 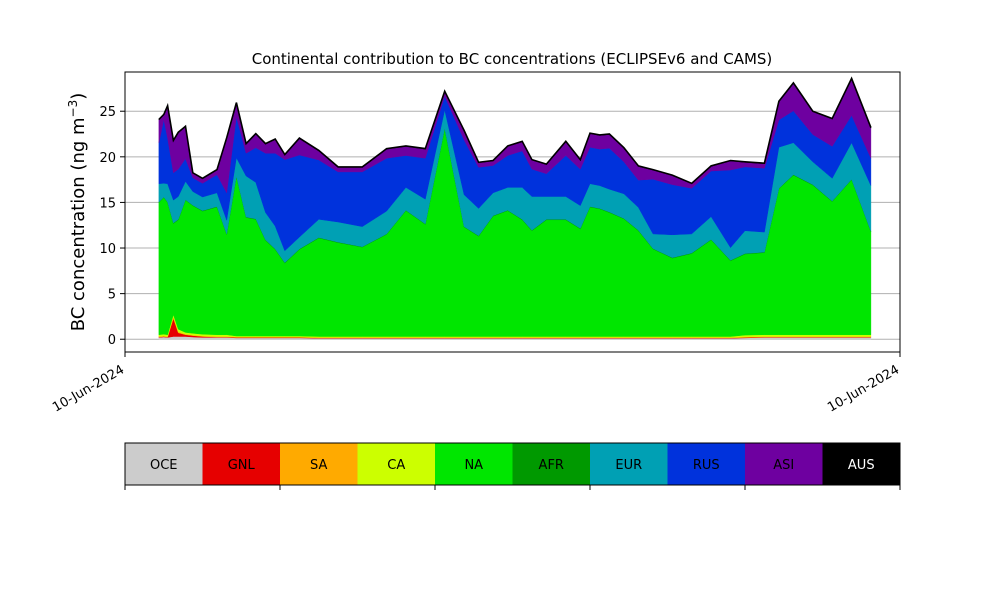 What do you see at coordinates (515, 130) in the screenshot?
I see `total-outline` at bounding box center [515, 130].